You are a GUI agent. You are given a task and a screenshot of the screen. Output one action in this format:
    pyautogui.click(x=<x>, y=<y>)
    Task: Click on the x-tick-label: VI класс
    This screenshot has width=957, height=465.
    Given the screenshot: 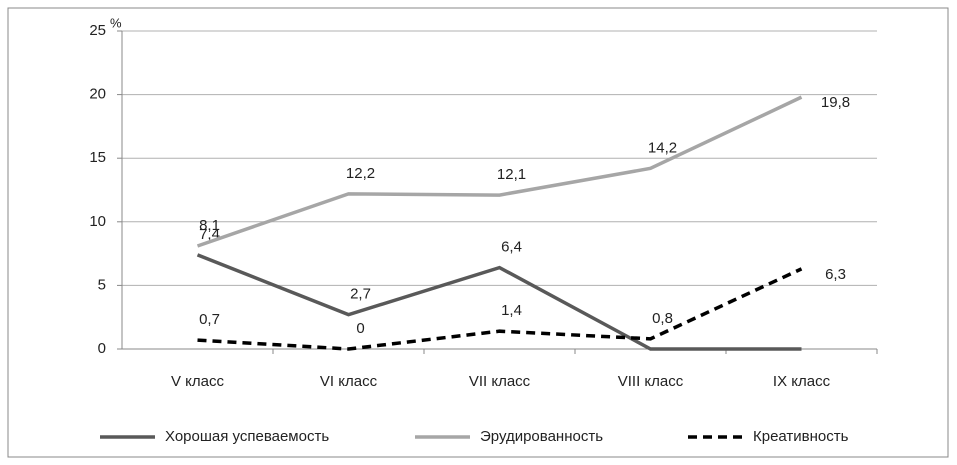 What is the action you would take?
    pyautogui.click(x=349, y=381)
    